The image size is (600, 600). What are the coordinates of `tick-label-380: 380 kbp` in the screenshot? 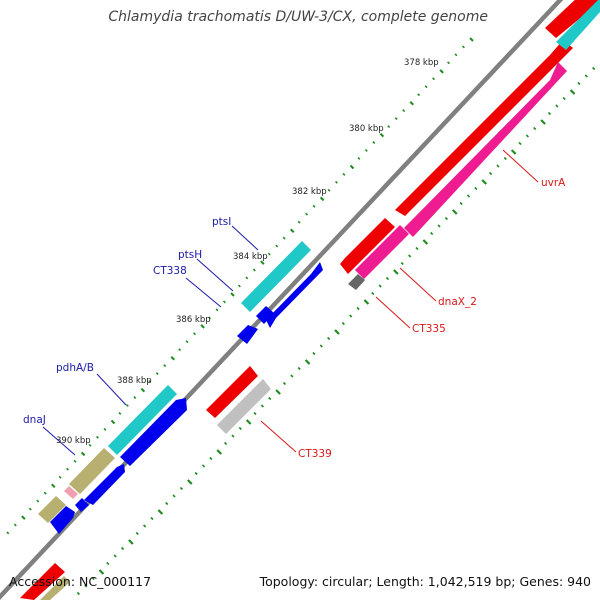 It's located at (366, 129).